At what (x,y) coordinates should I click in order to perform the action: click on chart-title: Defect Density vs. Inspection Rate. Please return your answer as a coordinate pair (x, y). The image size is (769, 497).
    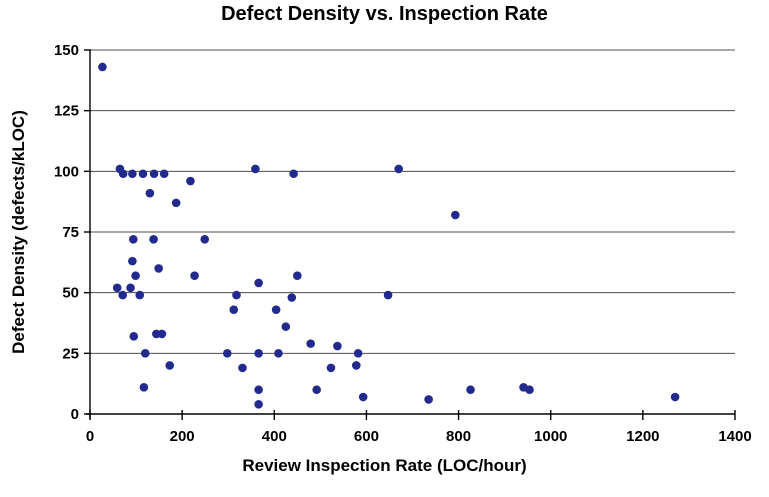
    Looking at the image, I should click on (384, 14).